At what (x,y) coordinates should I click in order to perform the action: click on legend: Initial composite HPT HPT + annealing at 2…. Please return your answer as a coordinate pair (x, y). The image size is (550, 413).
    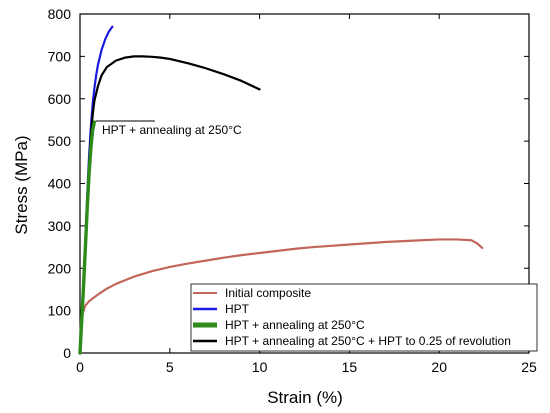
    Looking at the image, I should click on (364, 317).